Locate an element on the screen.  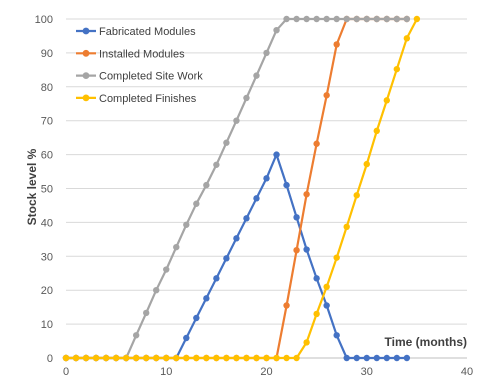
legend-label: Completed Site Work is located at coordinates (151, 77).